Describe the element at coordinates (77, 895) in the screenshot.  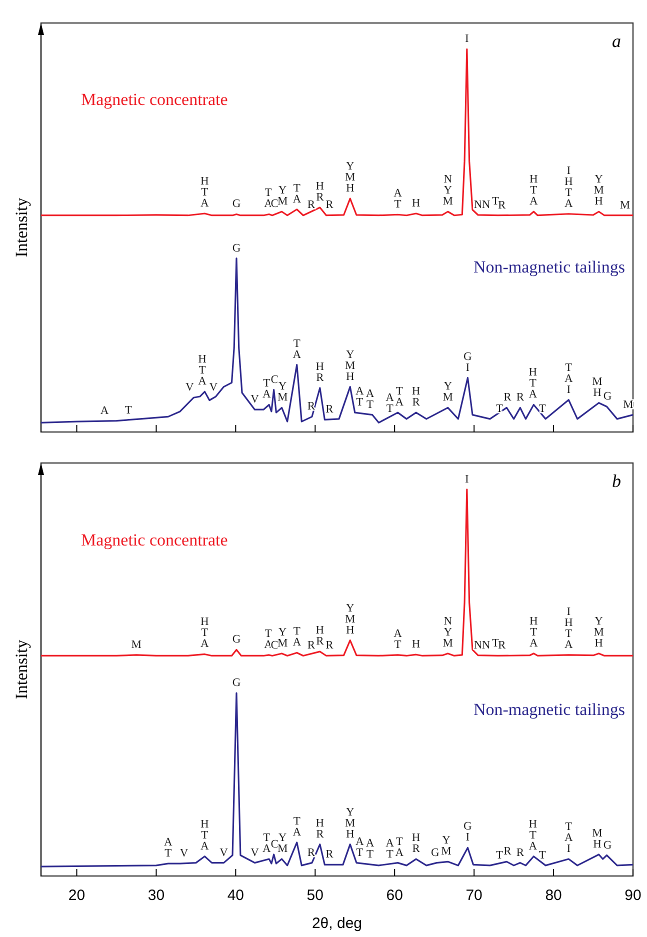
I see `x-tick-label: 20` at that location.